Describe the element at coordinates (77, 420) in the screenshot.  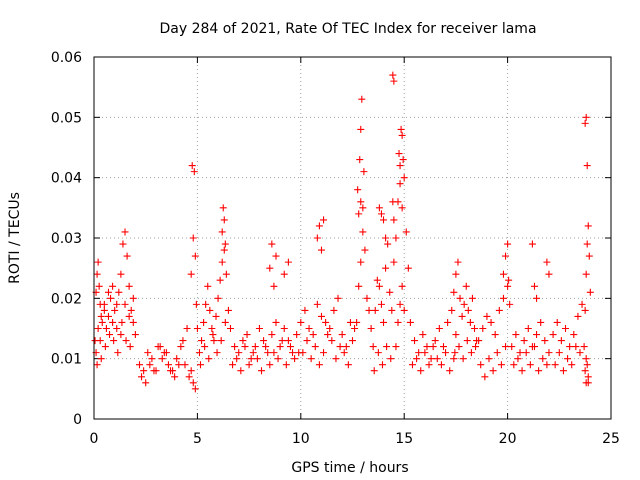
I see `y-tick-label: 0` at that location.